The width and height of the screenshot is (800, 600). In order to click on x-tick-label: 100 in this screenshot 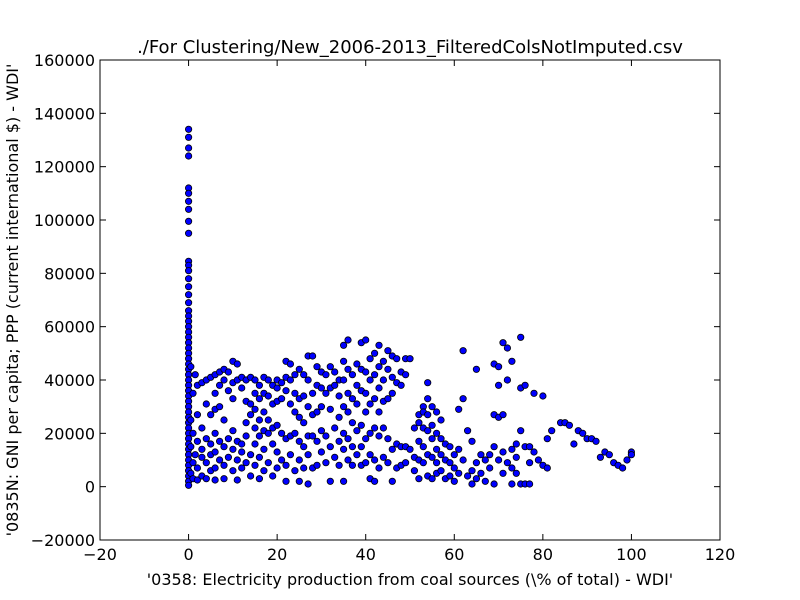, I will do `click(631, 554)`.